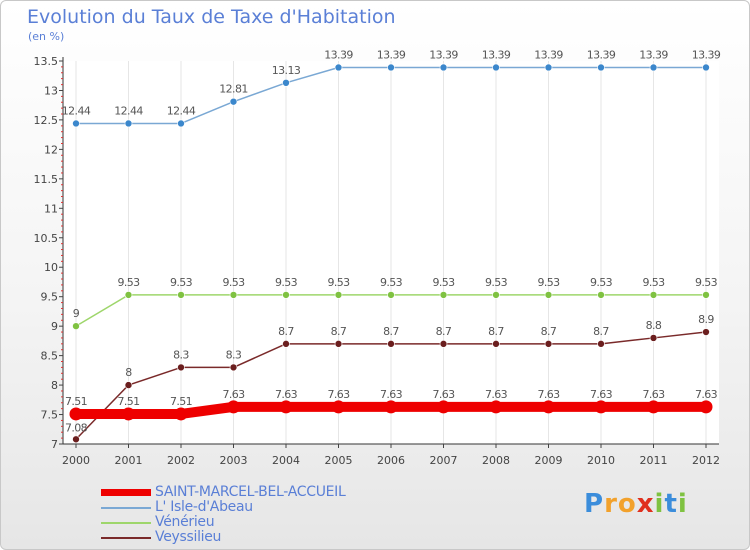 The width and height of the screenshot is (750, 550). What do you see at coordinates (391, 460) in the screenshot?
I see `x-tick-label: 2006` at bounding box center [391, 460].